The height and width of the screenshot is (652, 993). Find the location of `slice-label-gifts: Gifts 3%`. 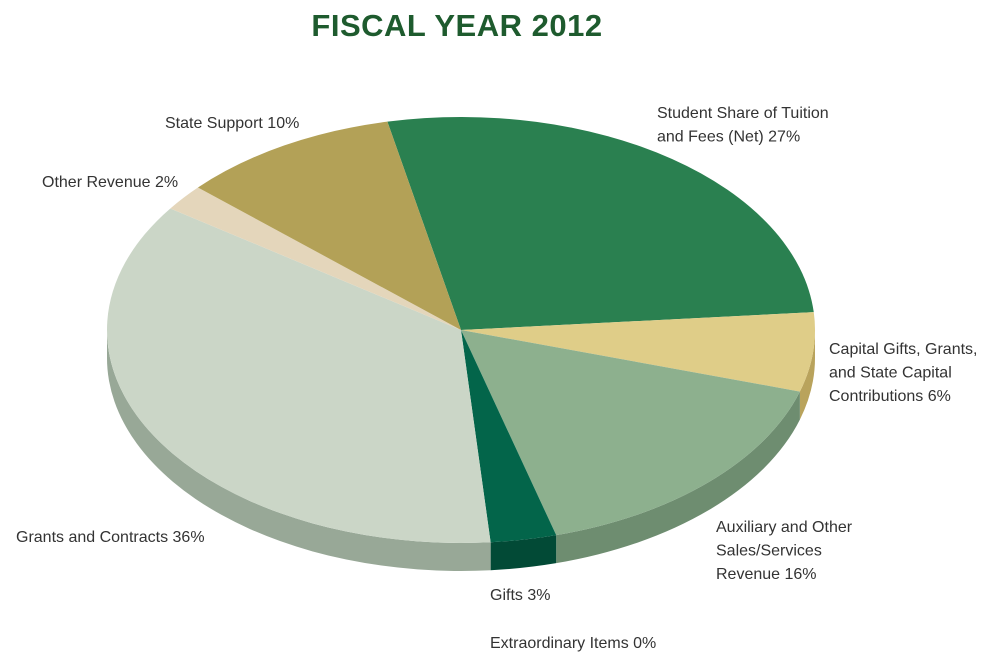

slice-label-gifts: Gifts 3% is located at coordinates (520, 595).